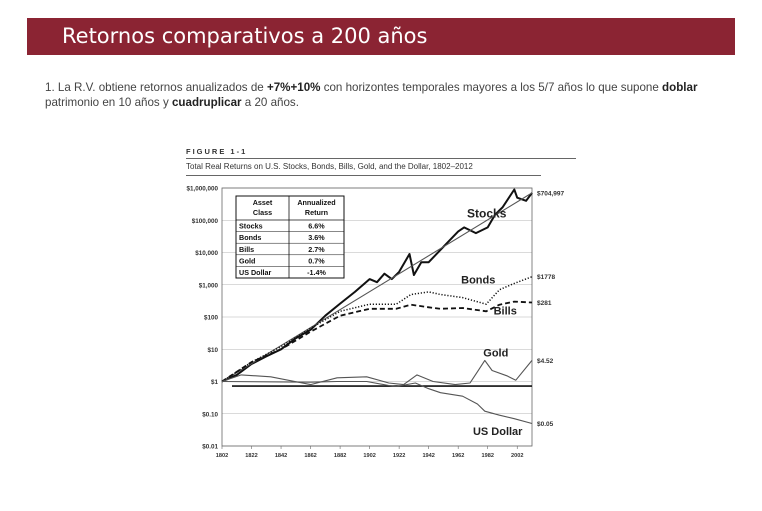  What do you see at coordinates (251, 456) in the screenshot?
I see `x-tick-label: 1822` at bounding box center [251, 456].